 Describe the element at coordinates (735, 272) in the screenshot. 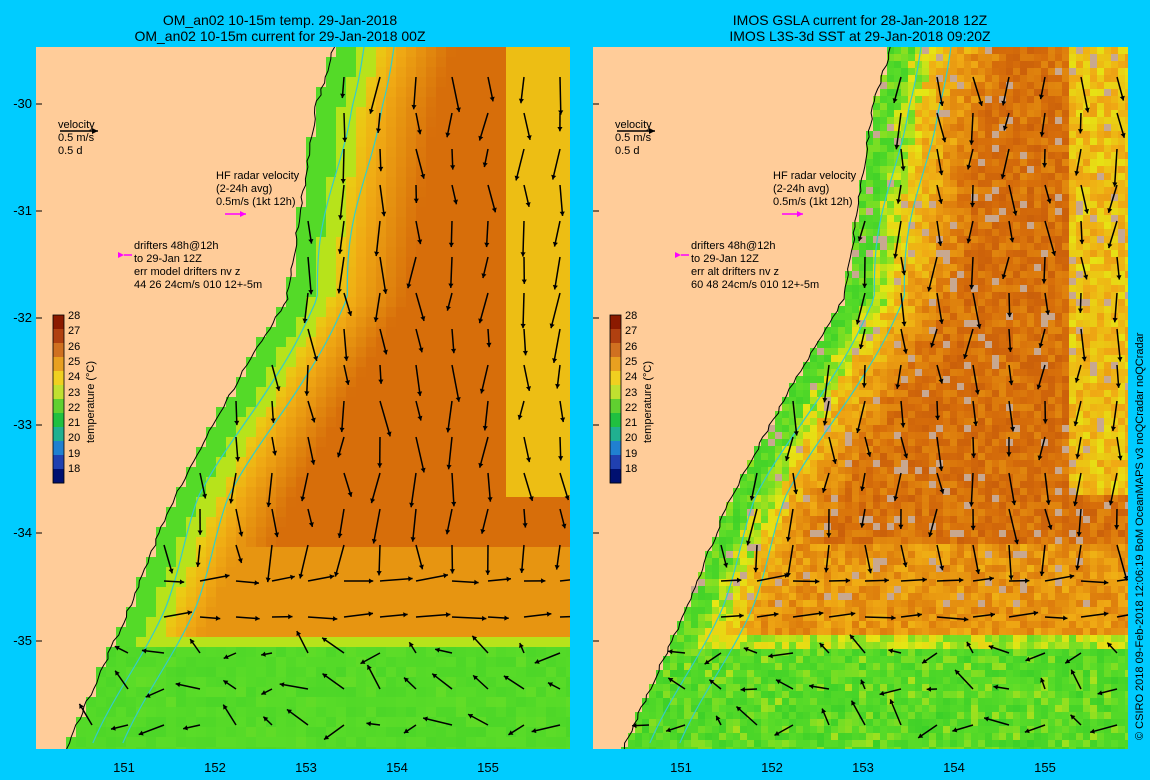

I see `drifters-line3: err alt drifters nv z` at that location.